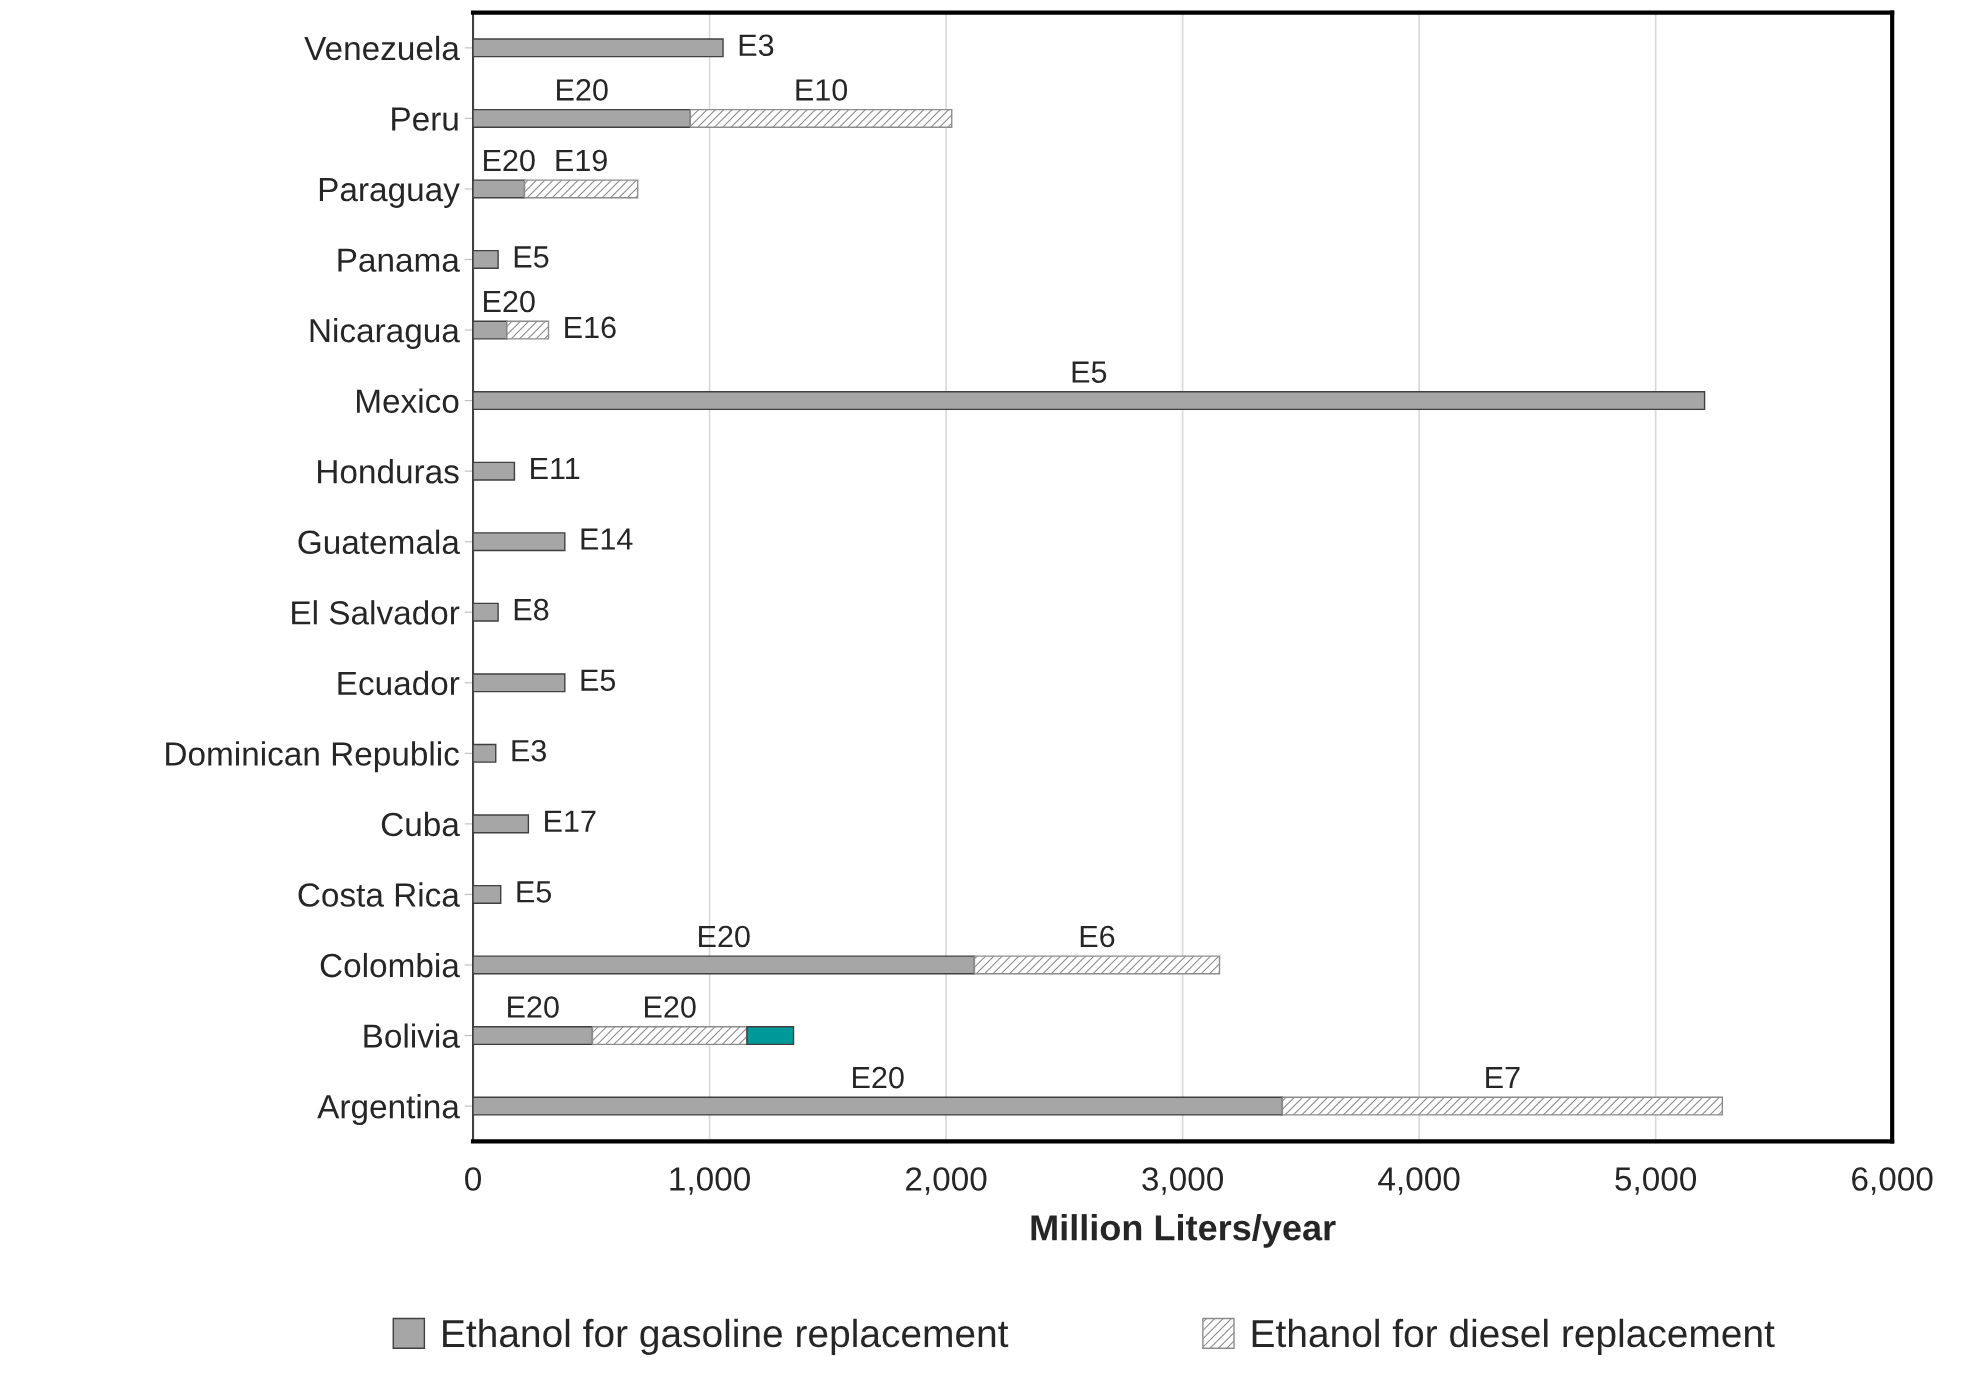 The height and width of the screenshot is (1397, 1971). Describe the element at coordinates (1503, 1078) in the screenshot. I see `data-label: E7` at that location.